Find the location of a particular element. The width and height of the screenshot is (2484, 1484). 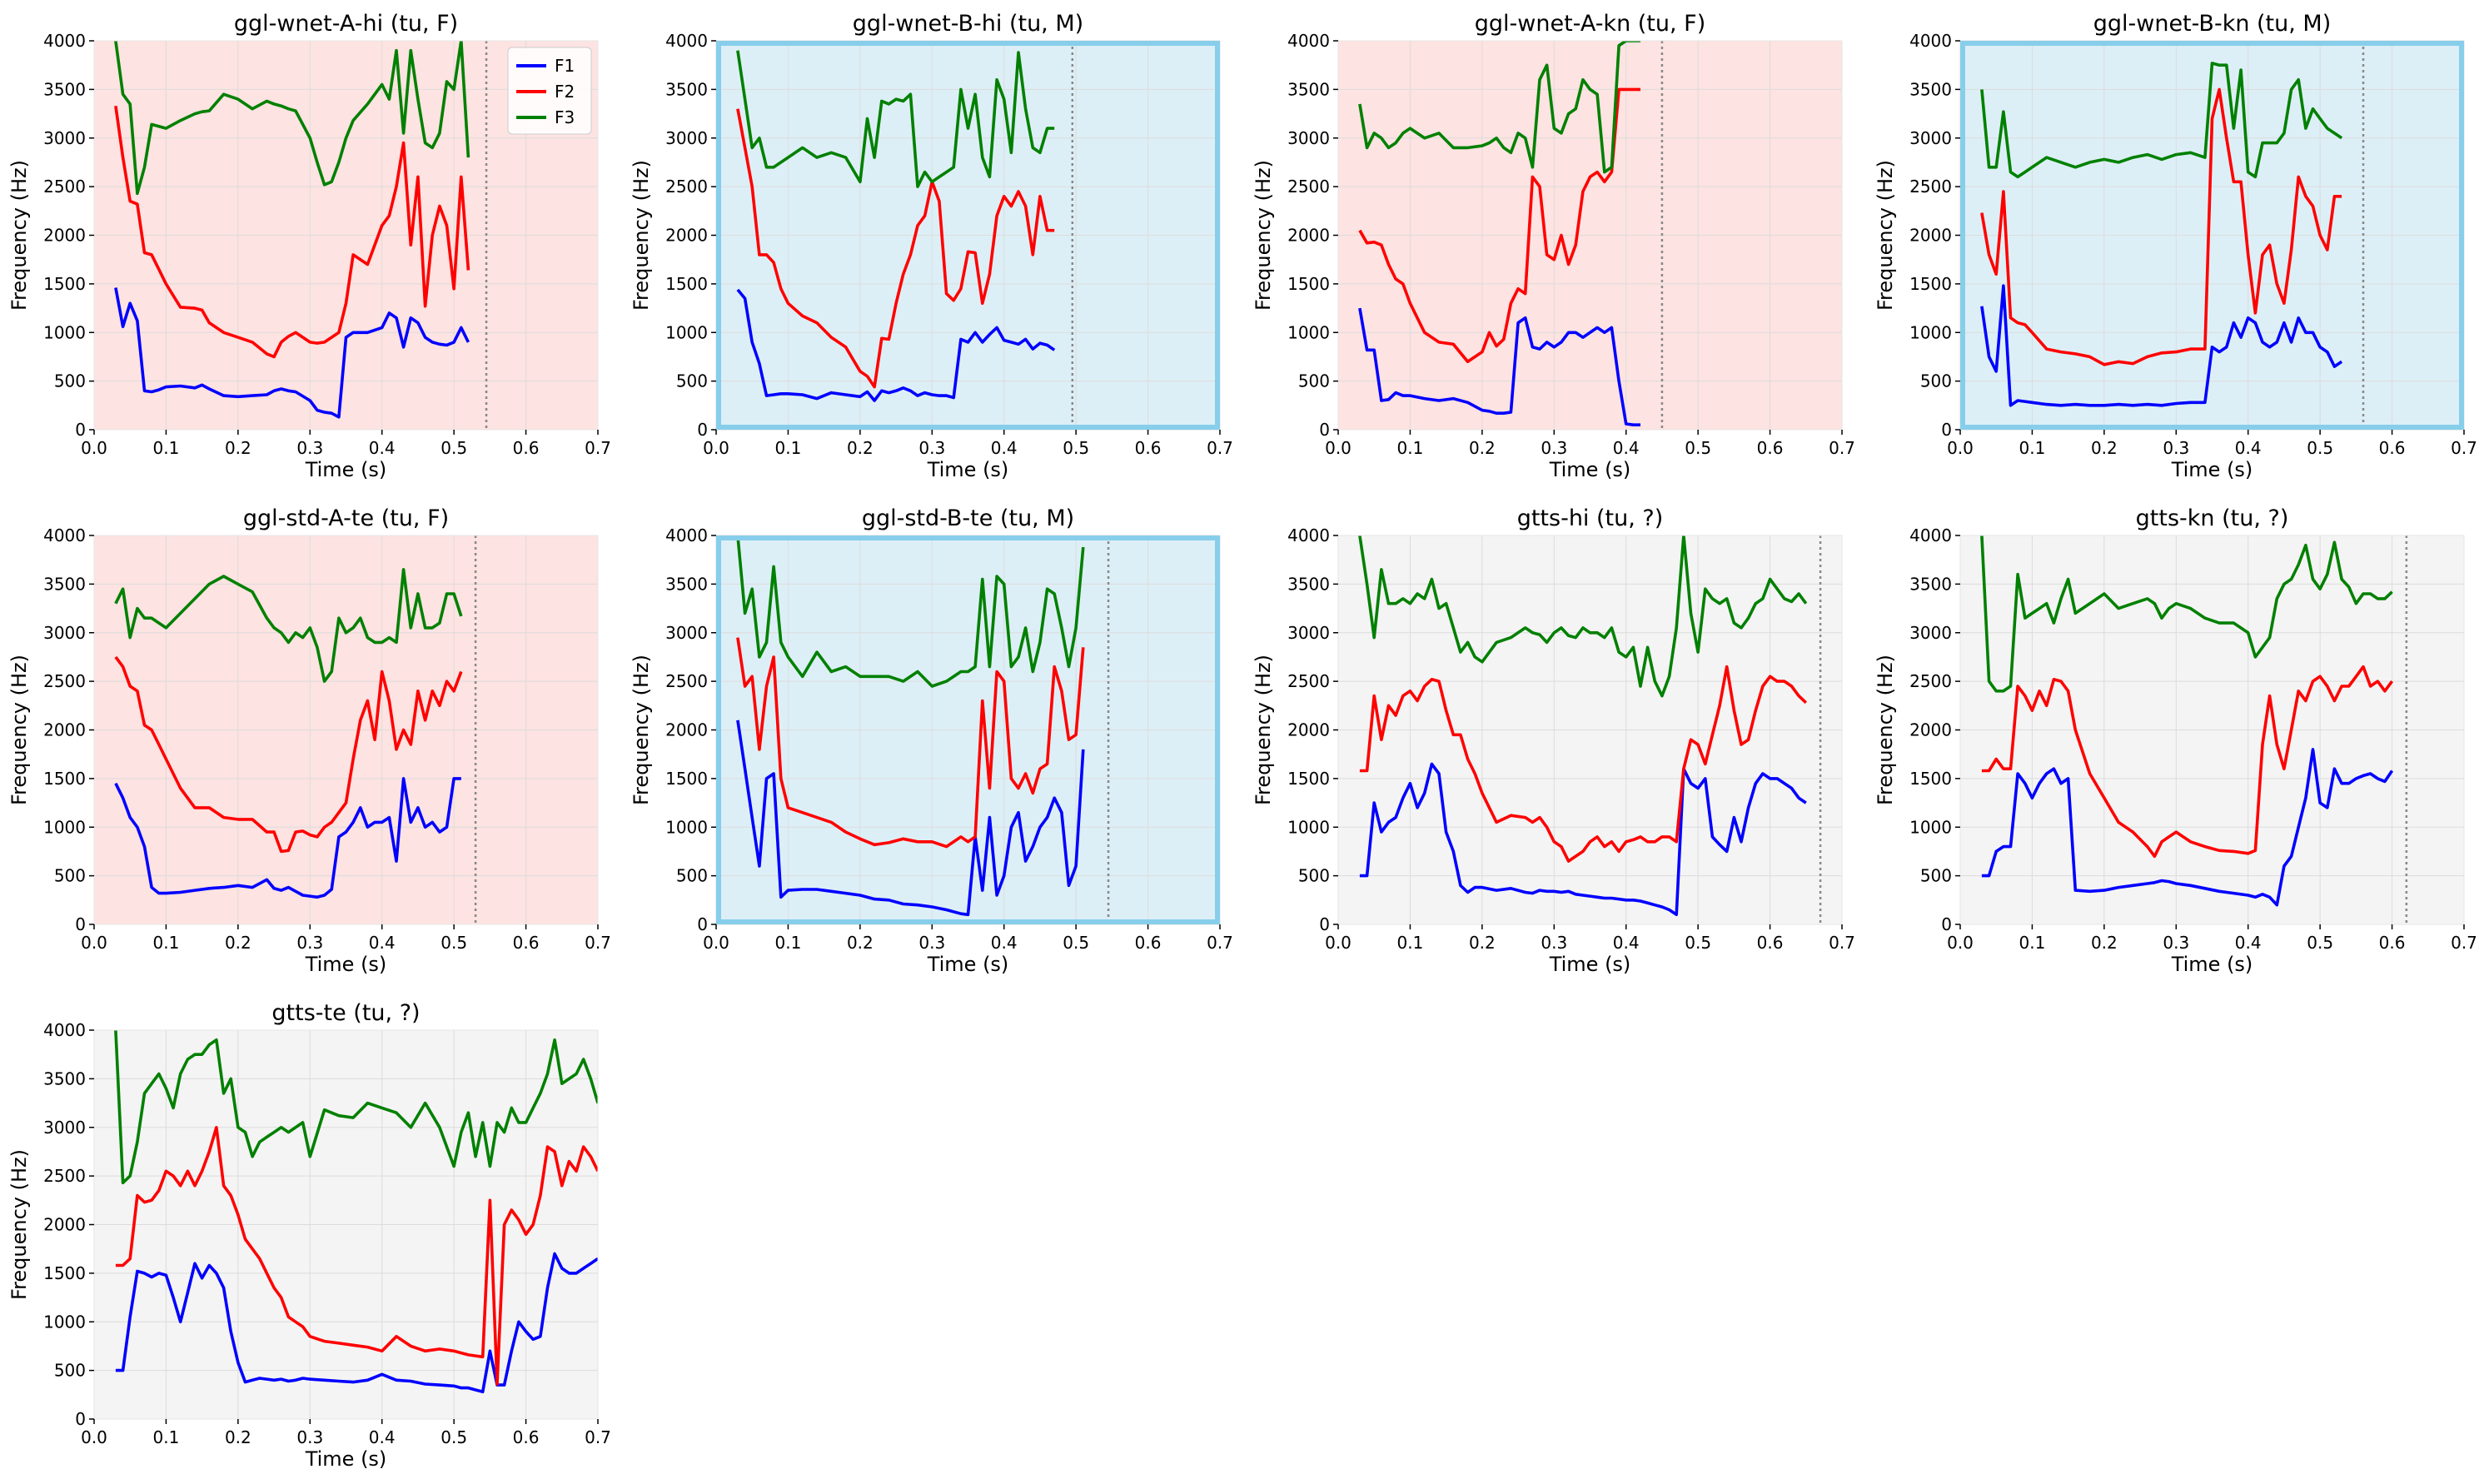

subplot-title: ggl-std-B-te (tu, M) is located at coordinates (968, 518).